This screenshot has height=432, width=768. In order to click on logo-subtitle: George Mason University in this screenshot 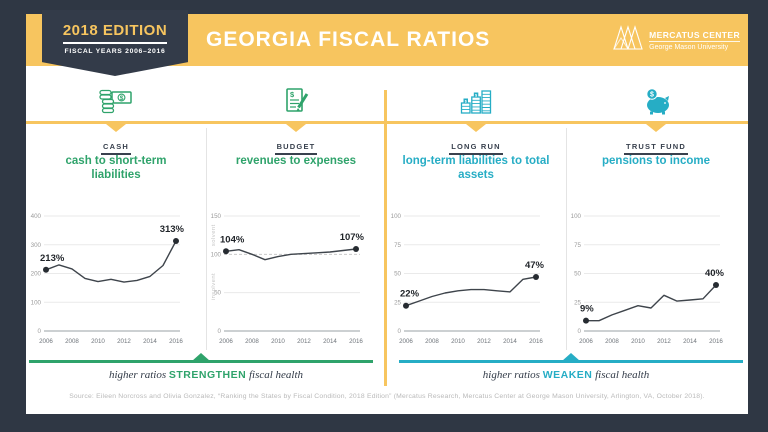, I will do `click(689, 47)`.